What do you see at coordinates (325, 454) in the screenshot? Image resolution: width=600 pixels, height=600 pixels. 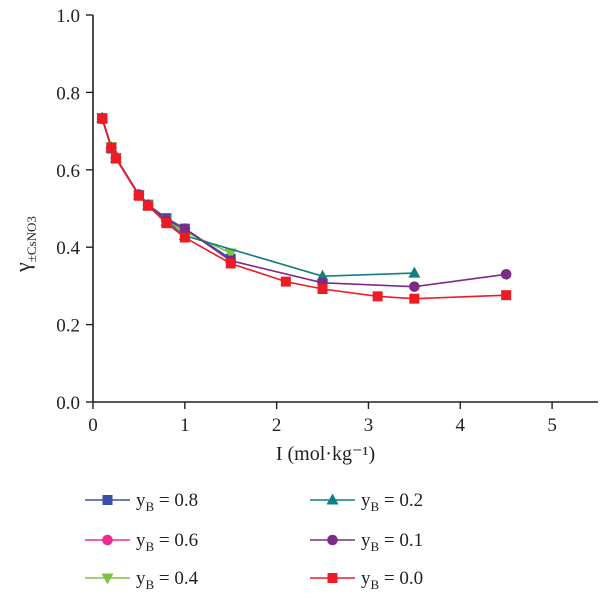 I see `x-axis-title: I (mol·kg⁻¹)` at bounding box center [325, 454].